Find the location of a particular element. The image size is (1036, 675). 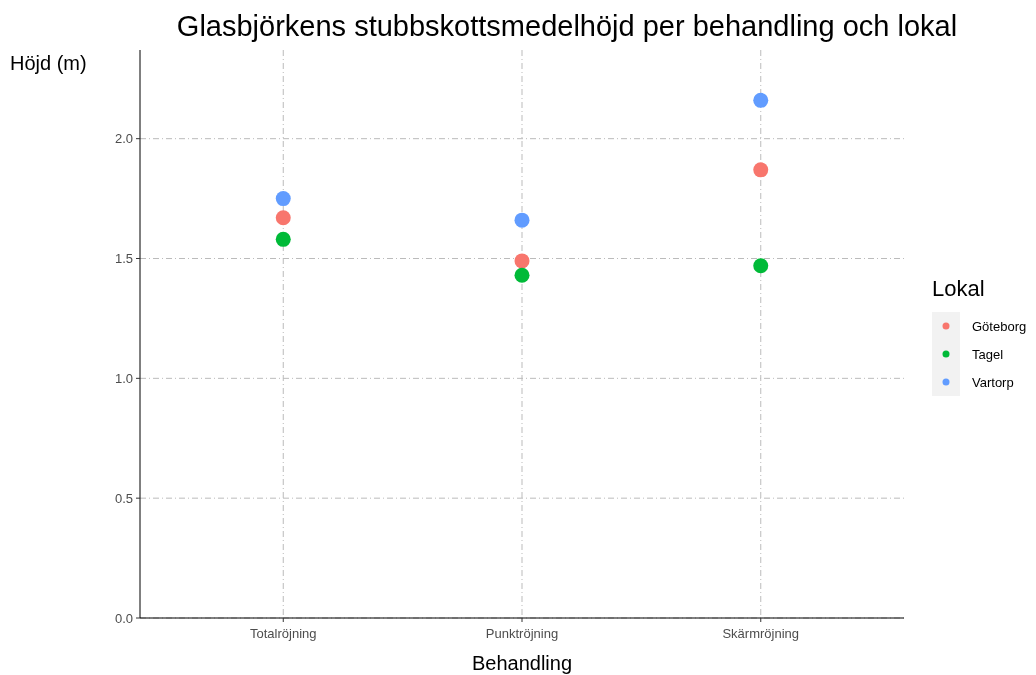

x-tick-label: Totalröjning is located at coordinates (283, 633).